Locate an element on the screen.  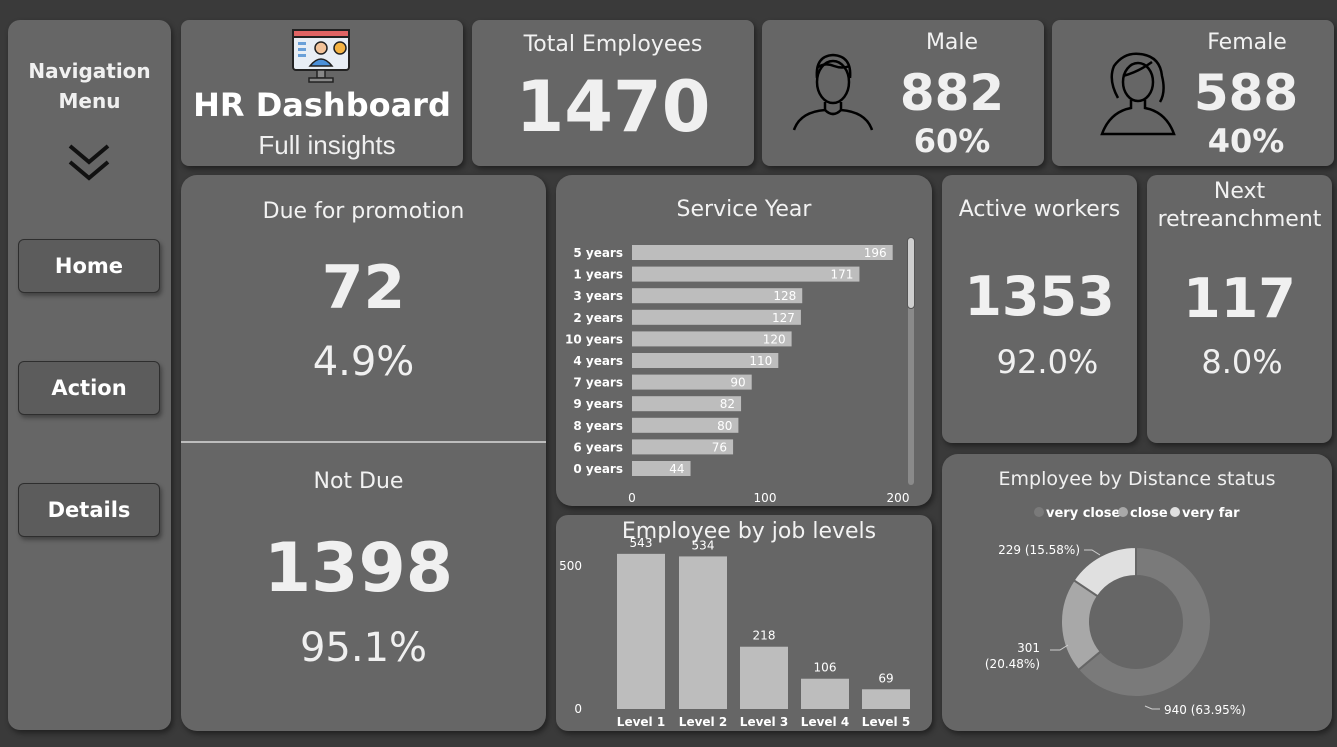
distance-status-title: Employee by Distance status is located at coordinates (1137, 479).